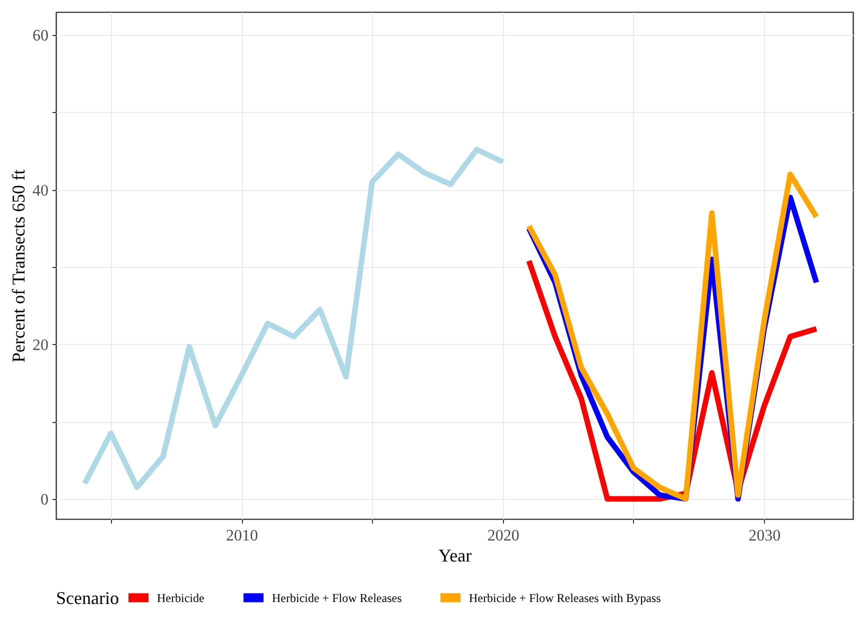 This screenshot has height=626, width=859. What do you see at coordinates (40, 345) in the screenshot?
I see `y-tick-label: 20` at bounding box center [40, 345].